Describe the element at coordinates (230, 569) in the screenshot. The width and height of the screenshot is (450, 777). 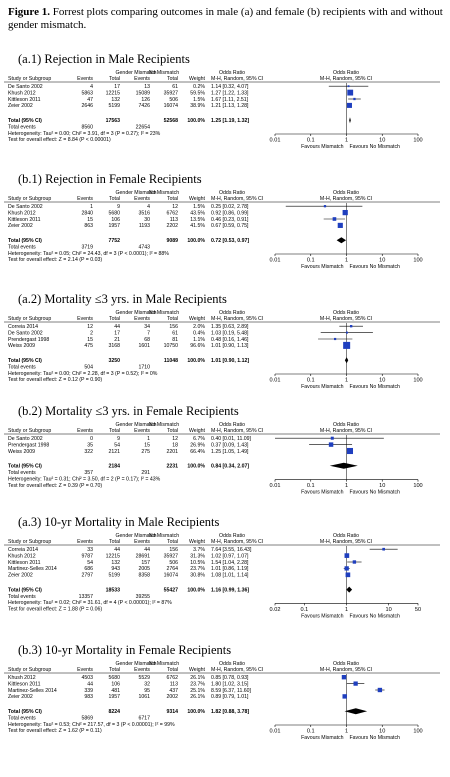
I see `study-ci: 1.01 [0.86, 1.19]` at that location.